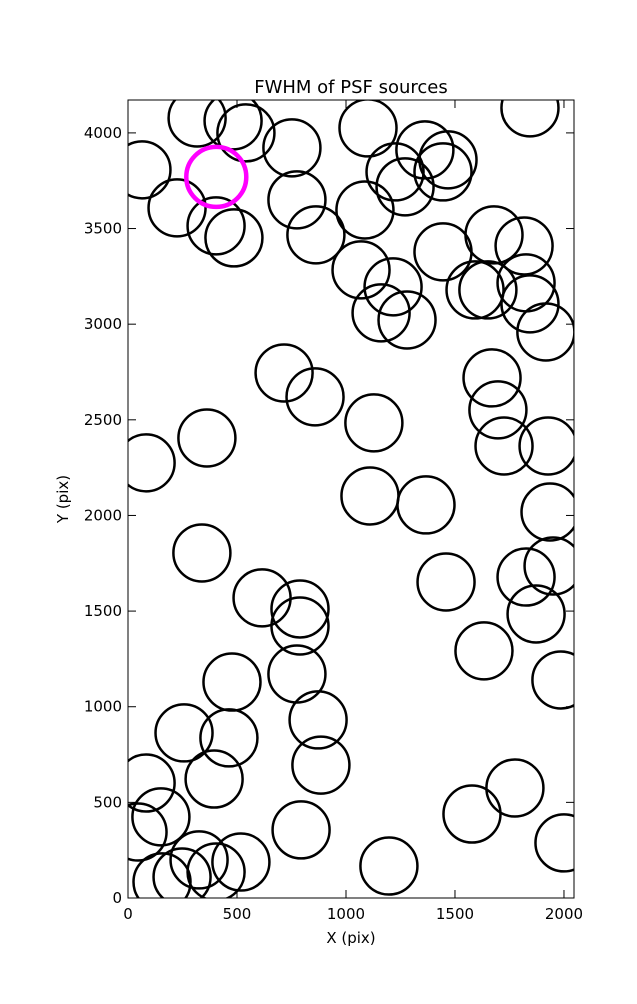 This screenshot has width=637, height=1004. Describe the element at coordinates (564, 914) in the screenshot. I see `x-tick-label: 2000` at that location.